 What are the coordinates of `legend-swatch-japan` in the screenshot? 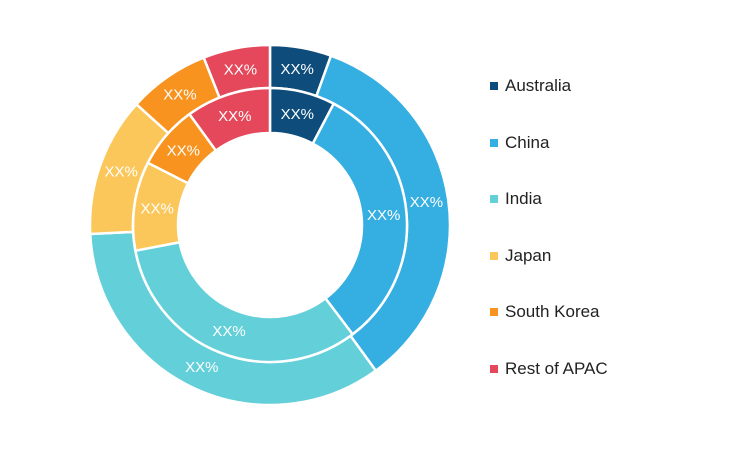 It's located at (494, 255).